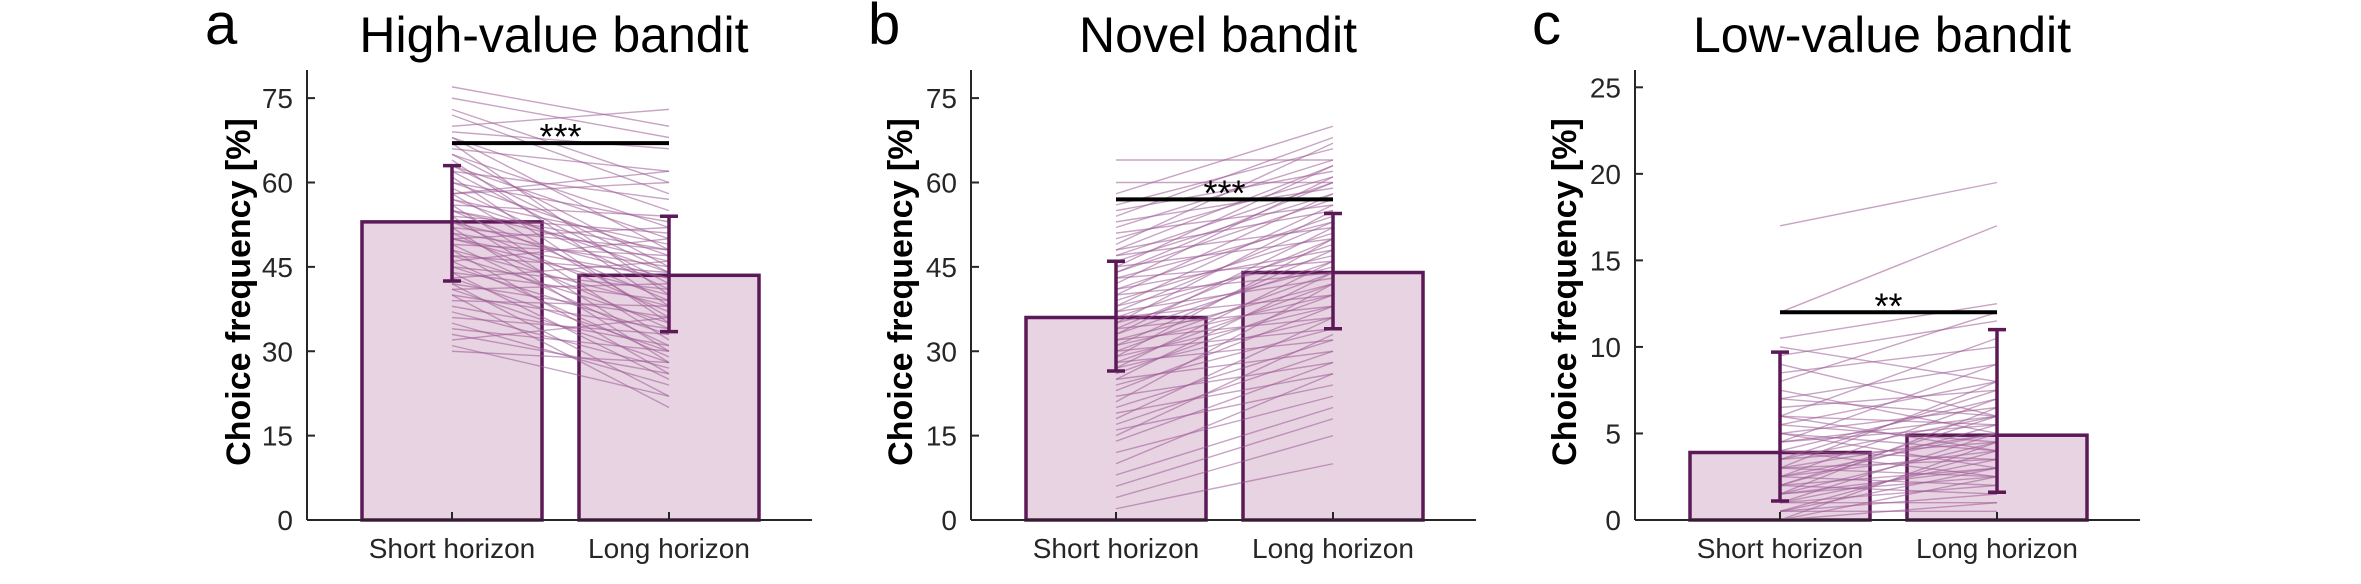 The image size is (2361, 584). What do you see at coordinates (1882, 35) in the screenshot?
I see `panel-c-title: Low-value bandit` at bounding box center [1882, 35].